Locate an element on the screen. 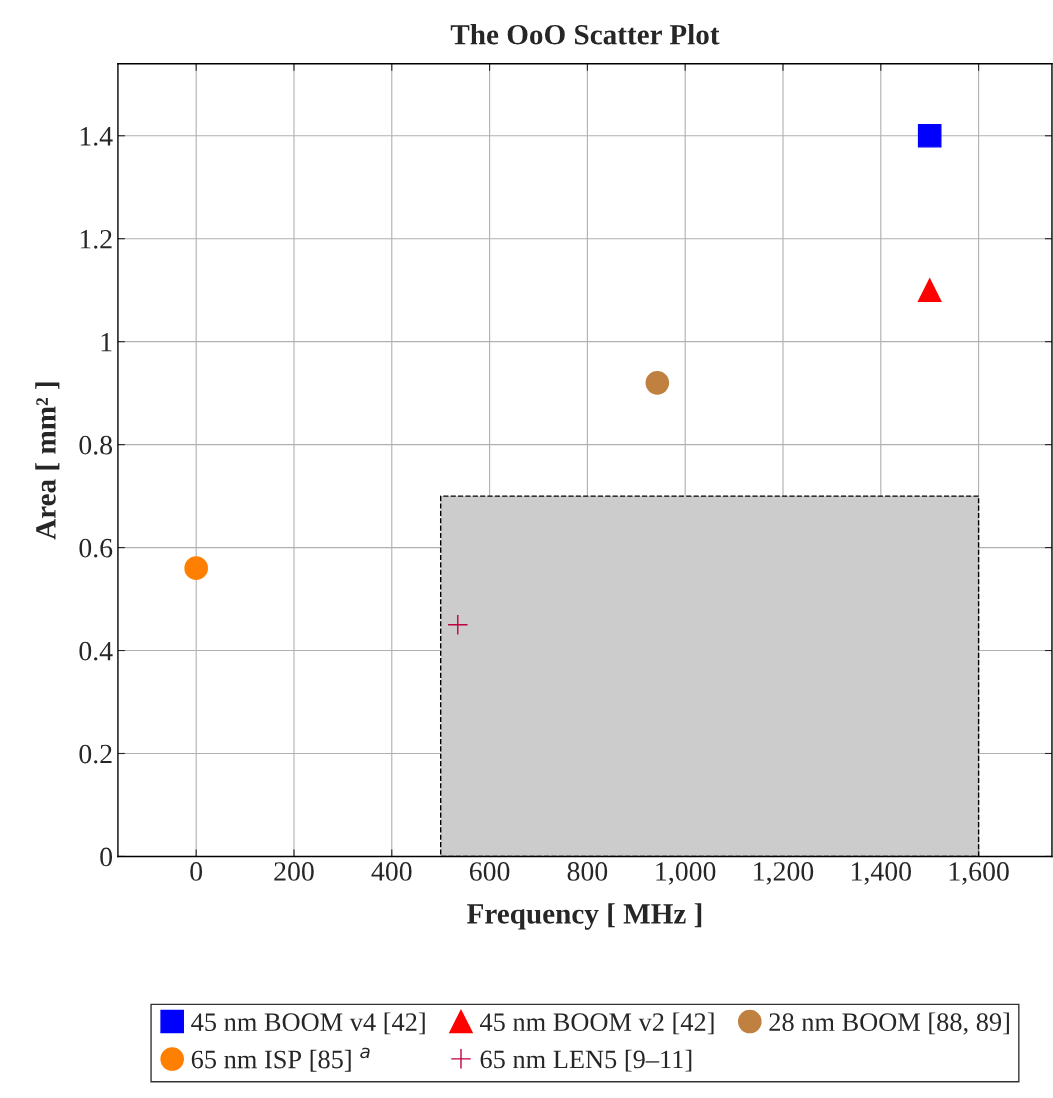 This screenshot has width=1053, height=1098. legend-label: 45 nm BOOM v4 [42] is located at coordinates (308, 1023).